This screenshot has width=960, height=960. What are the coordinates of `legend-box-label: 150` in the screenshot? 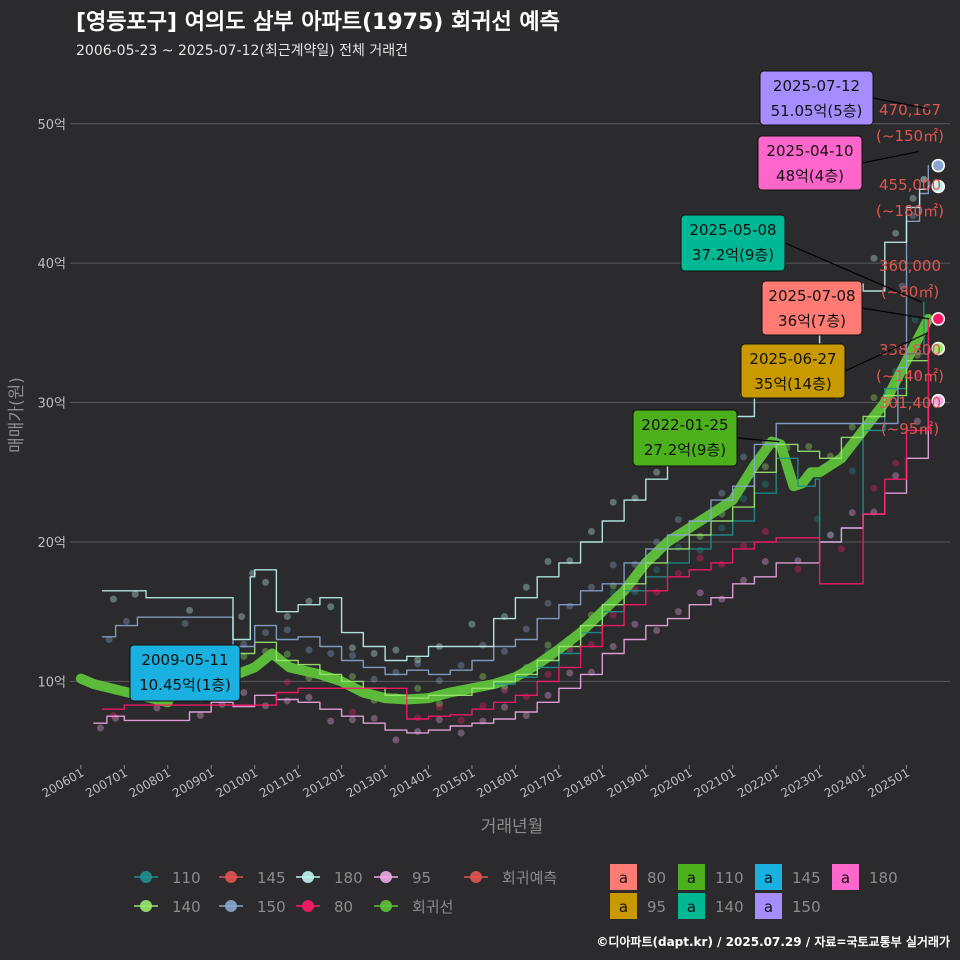 It's located at (806, 907).